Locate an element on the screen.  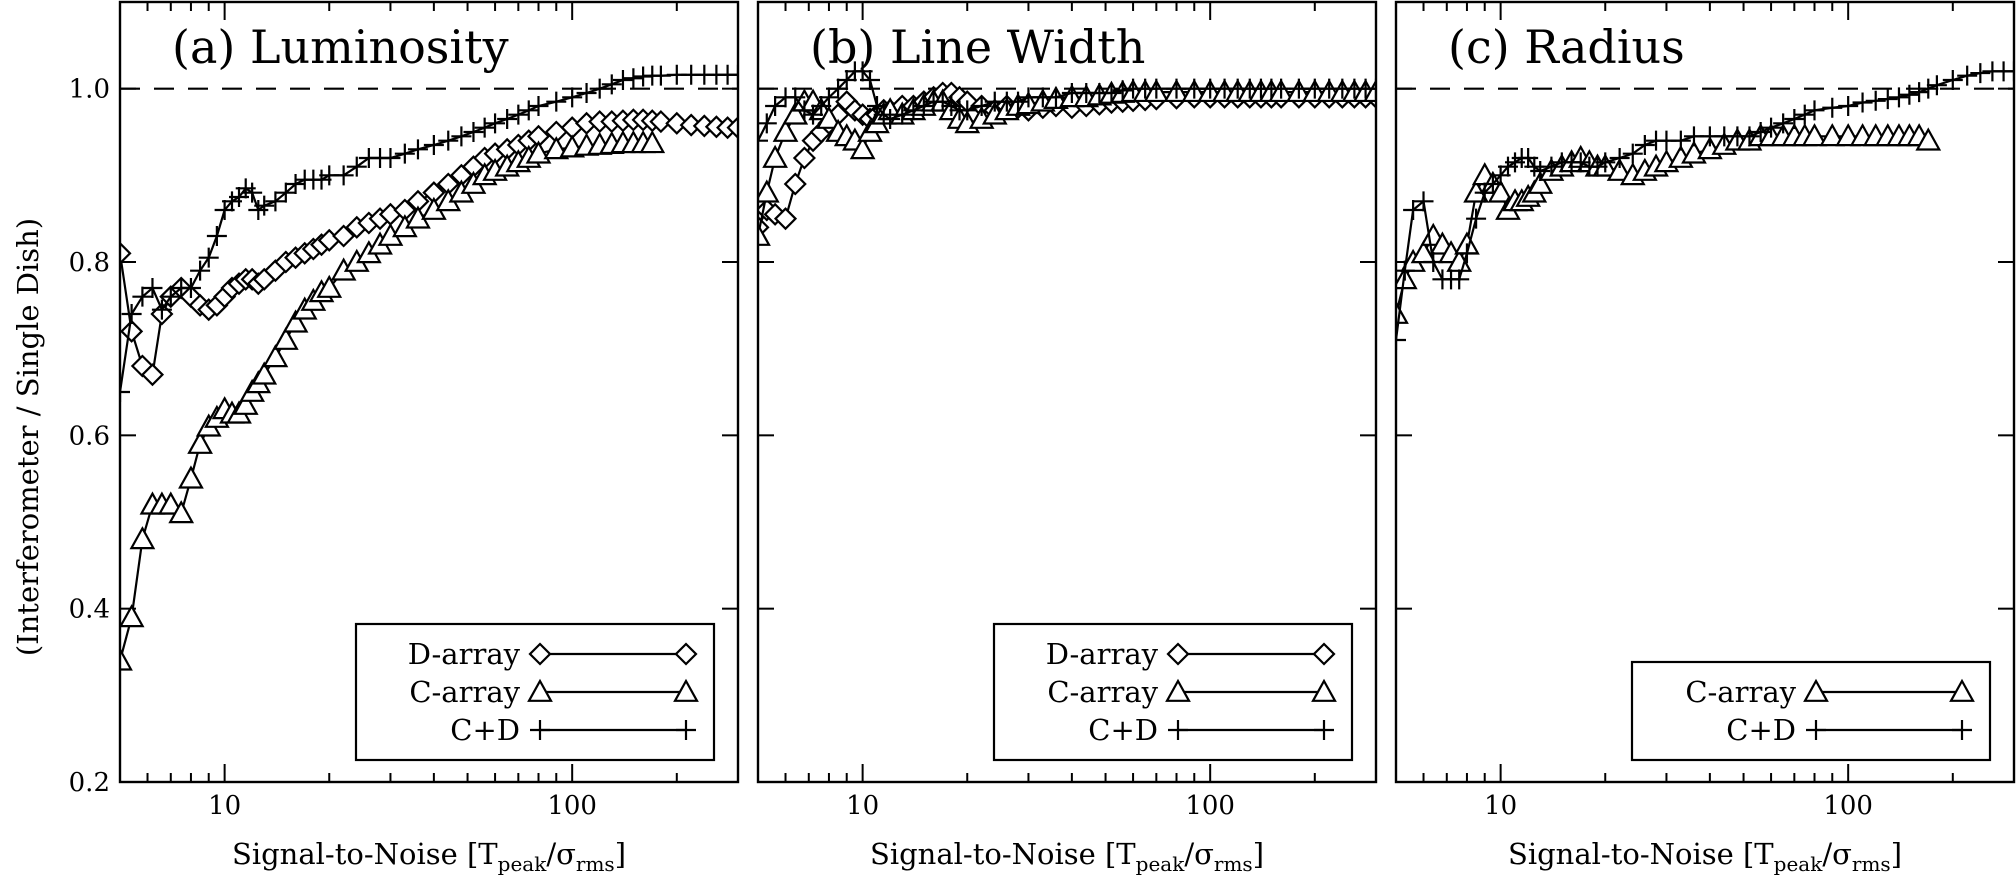
legend-label: D-array is located at coordinates (464, 654).